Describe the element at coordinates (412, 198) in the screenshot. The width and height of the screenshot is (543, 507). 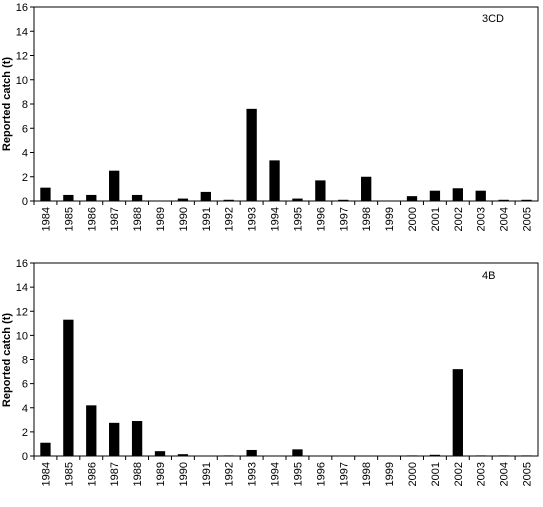
I see `bar-2000` at that location.